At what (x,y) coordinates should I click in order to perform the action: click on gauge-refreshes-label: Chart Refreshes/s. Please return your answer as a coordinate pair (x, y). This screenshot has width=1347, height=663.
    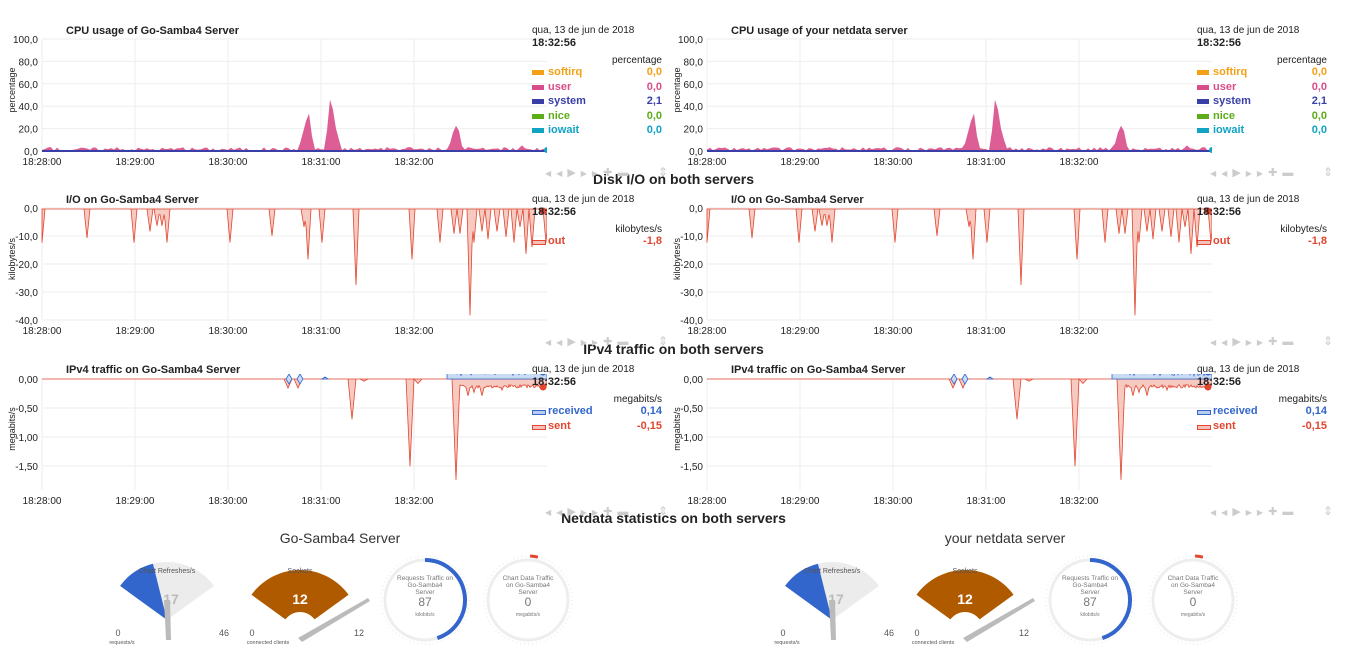
    Looking at the image, I should click on (832, 571).